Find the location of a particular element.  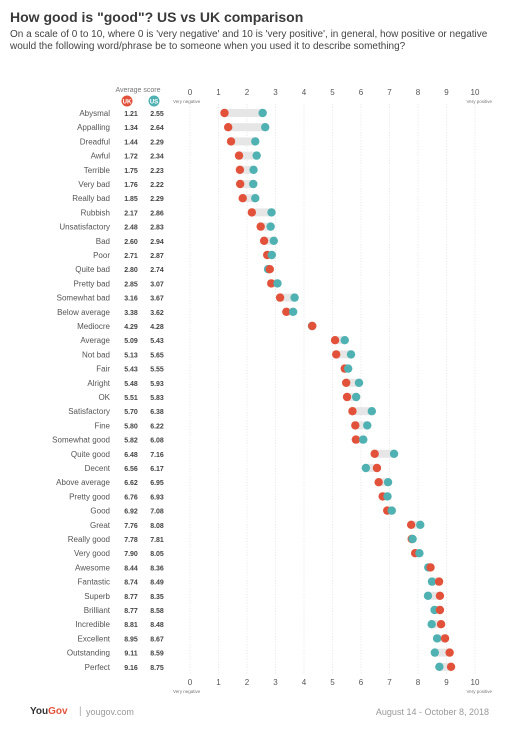

word-label: Excellent is located at coordinates (94, 638).